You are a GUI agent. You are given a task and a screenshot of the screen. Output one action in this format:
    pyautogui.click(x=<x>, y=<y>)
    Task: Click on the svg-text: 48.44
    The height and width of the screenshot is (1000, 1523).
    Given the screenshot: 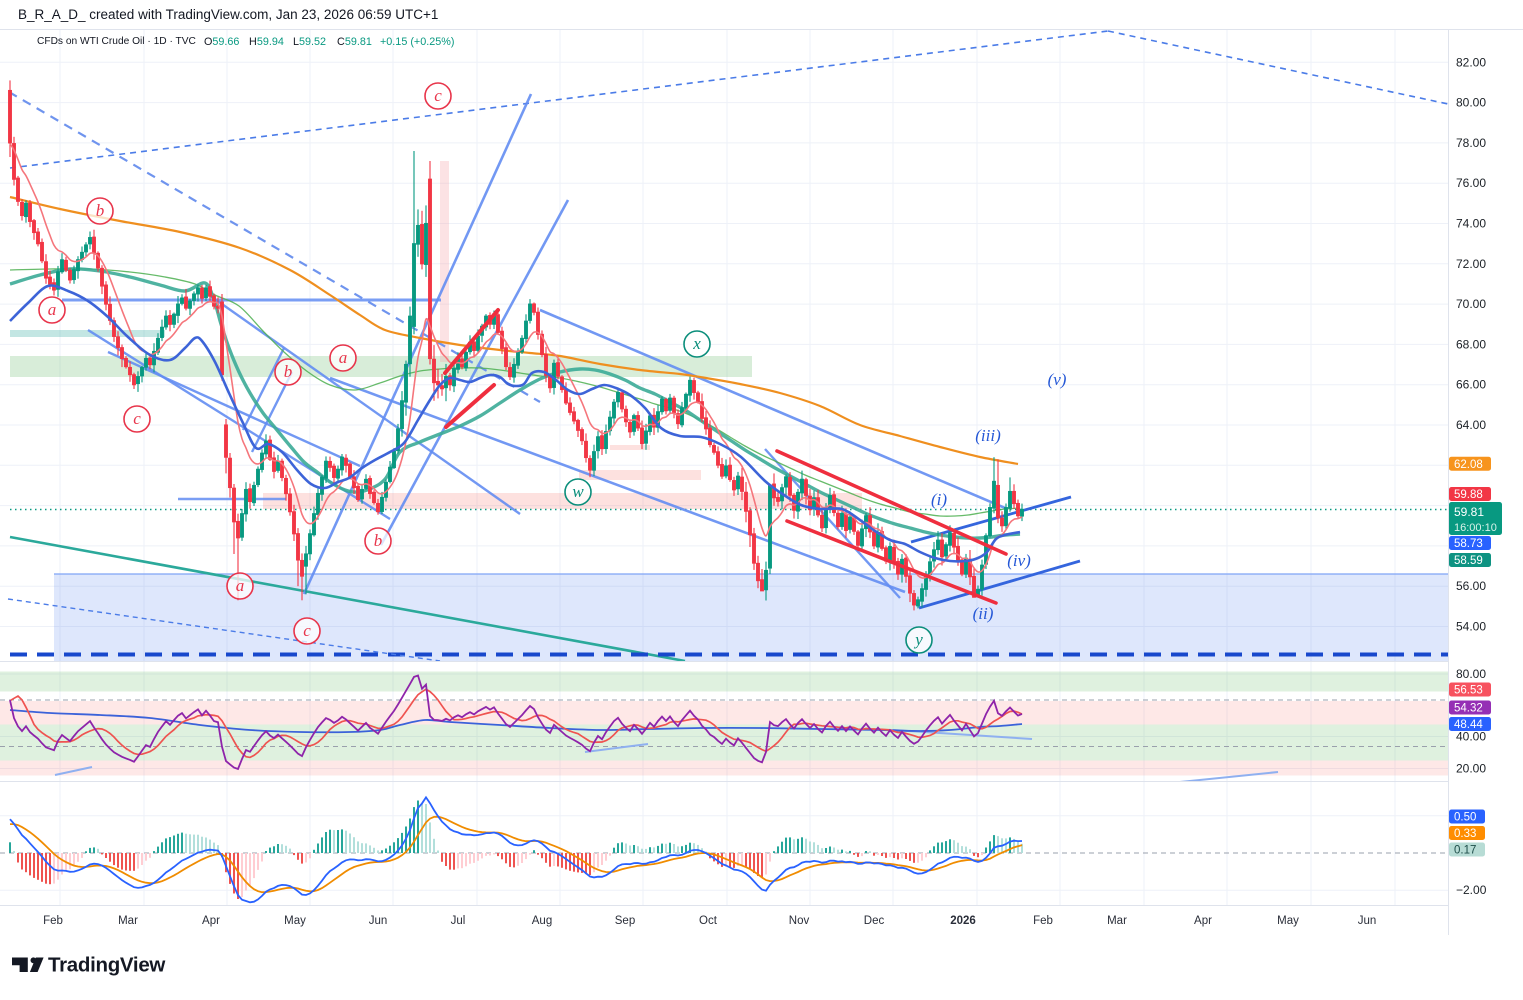 What is the action you would take?
    pyautogui.click(x=1468, y=725)
    